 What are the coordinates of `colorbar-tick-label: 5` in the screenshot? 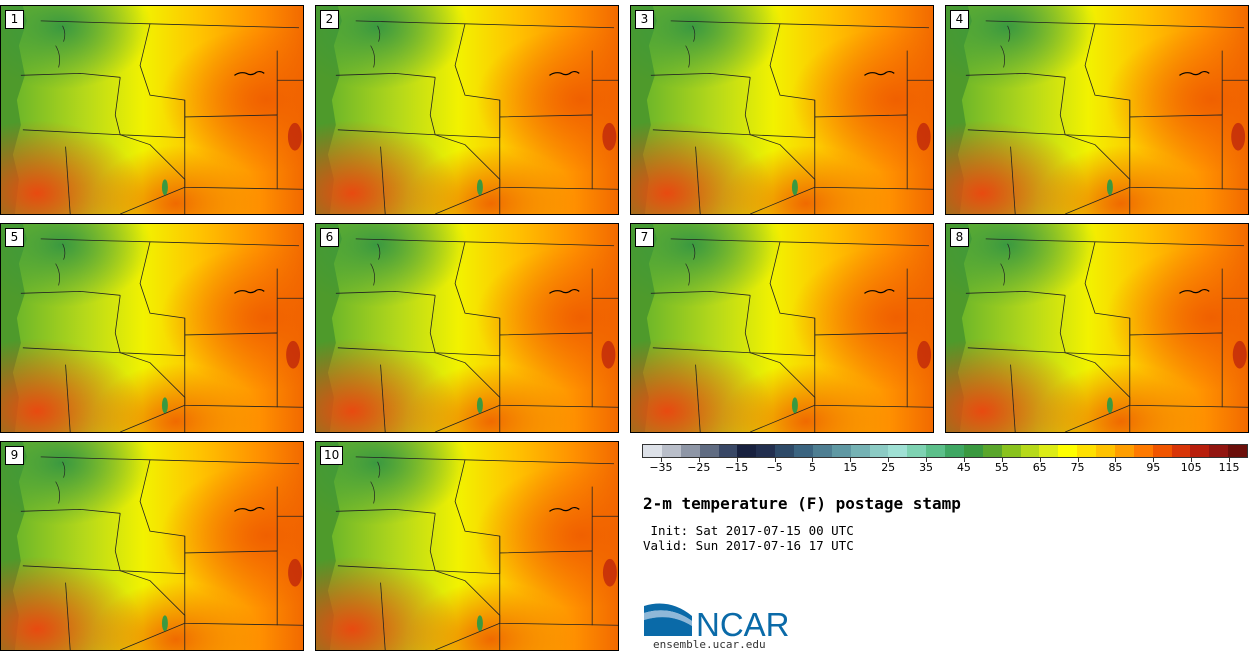 It's located at (812, 467).